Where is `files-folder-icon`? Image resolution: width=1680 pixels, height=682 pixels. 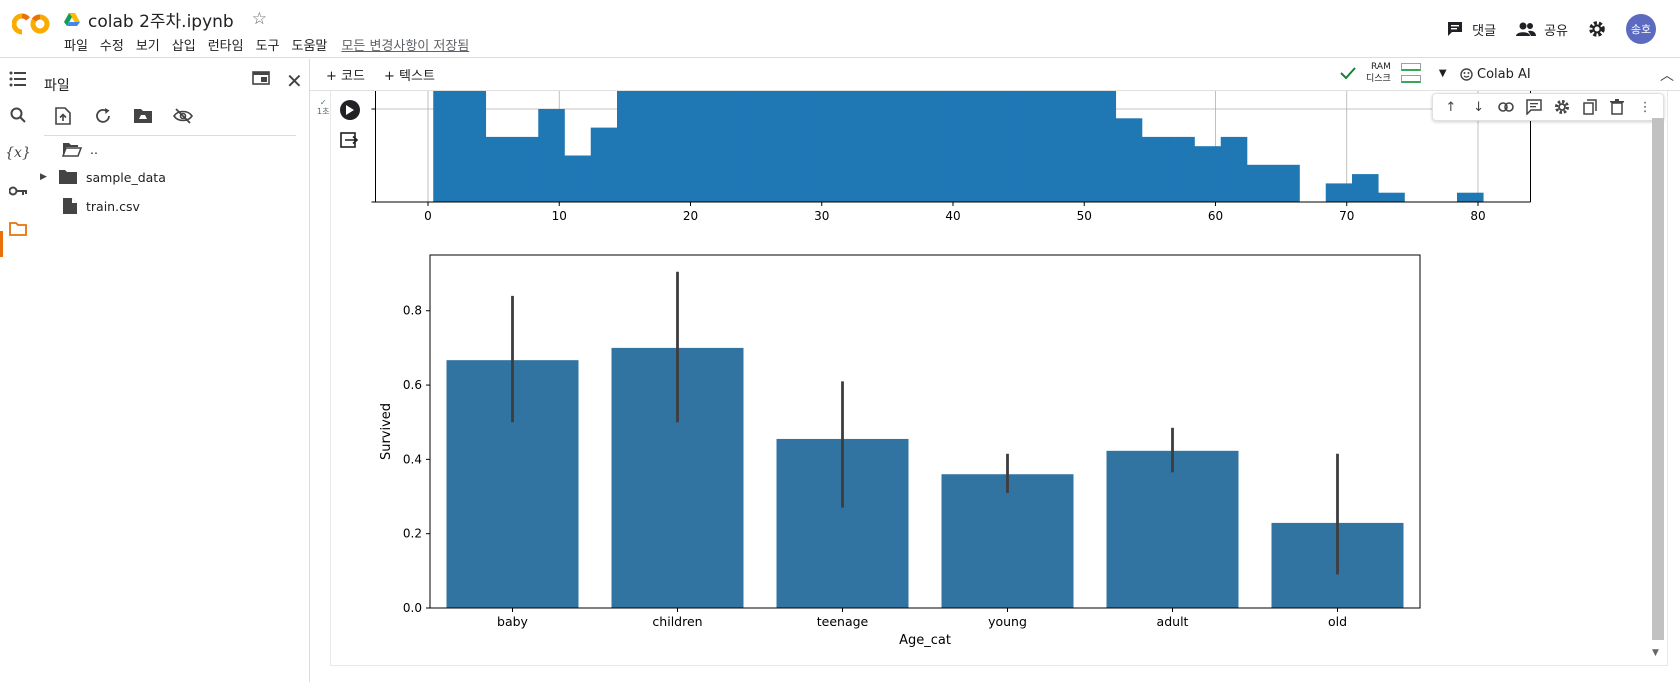
files-folder-icon is located at coordinates (18, 229).